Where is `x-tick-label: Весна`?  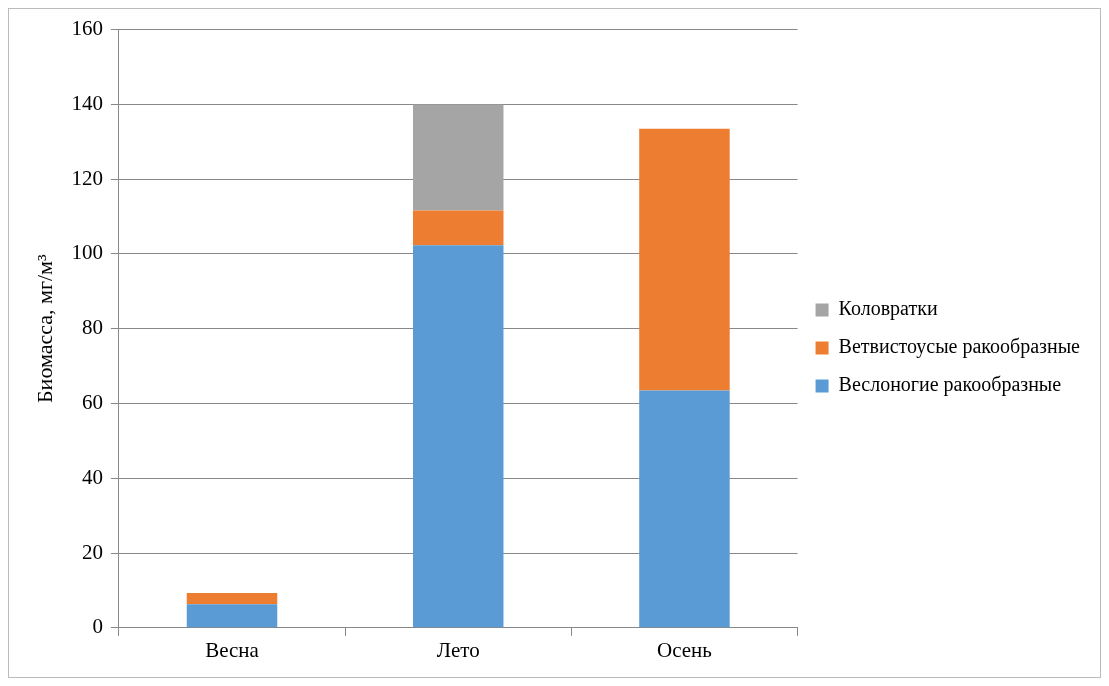
x-tick-label: Весна is located at coordinates (232, 649).